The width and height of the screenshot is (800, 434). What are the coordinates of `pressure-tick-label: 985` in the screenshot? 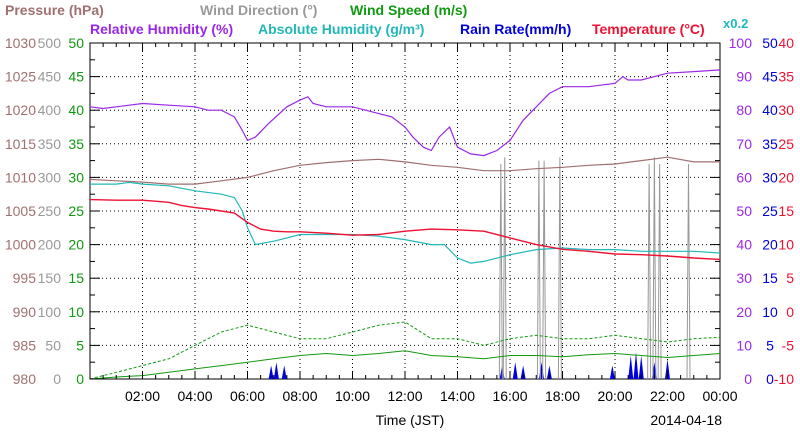 It's located at (25, 345).